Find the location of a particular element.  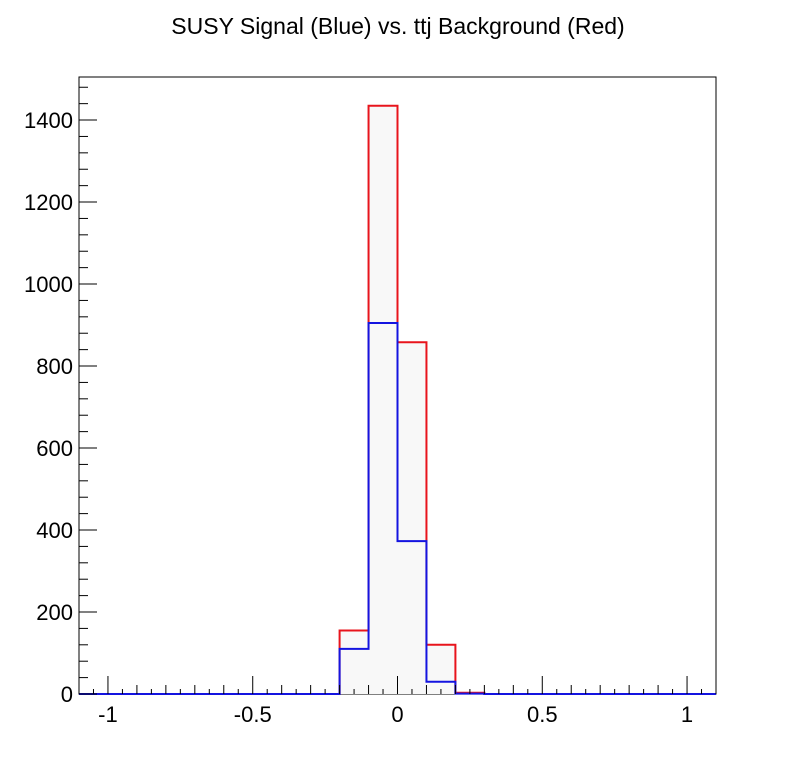

x-tick-label: 1 is located at coordinates (687, 714).